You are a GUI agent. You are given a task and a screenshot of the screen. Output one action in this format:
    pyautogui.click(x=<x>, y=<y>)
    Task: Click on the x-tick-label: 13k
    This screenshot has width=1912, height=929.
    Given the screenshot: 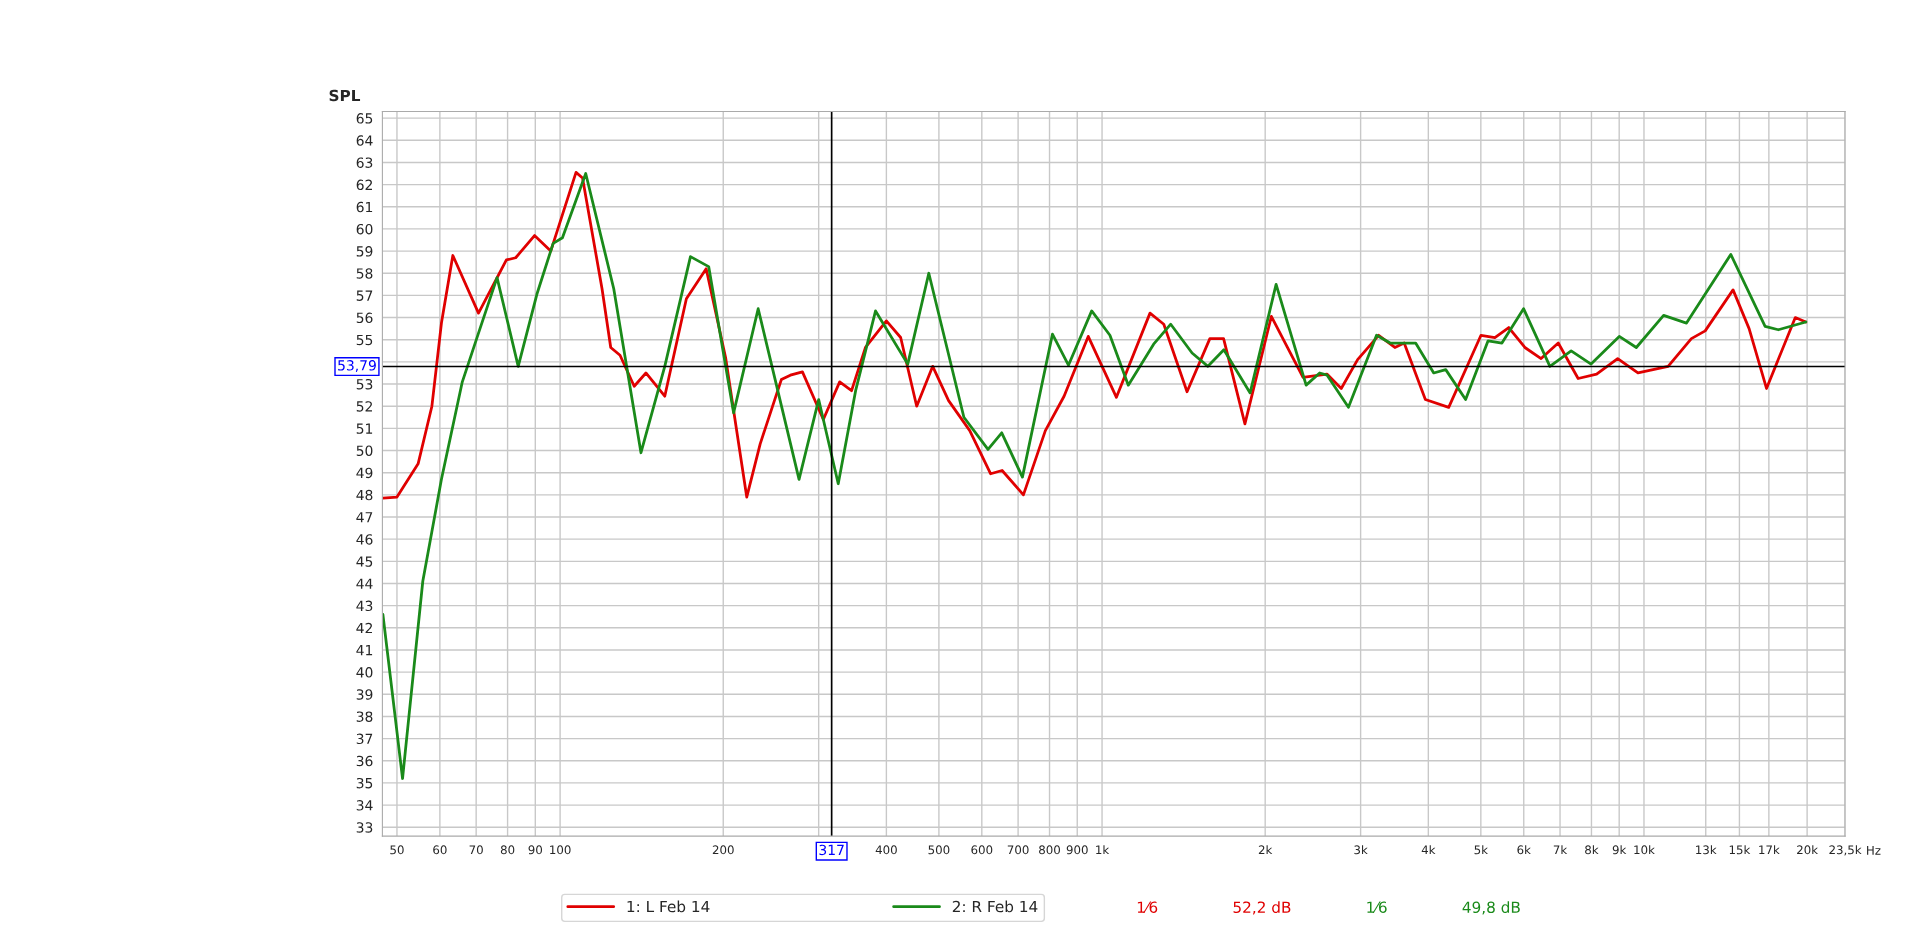 What is the action you would take?
    pyautogui.click(x=1706, y=850)
    